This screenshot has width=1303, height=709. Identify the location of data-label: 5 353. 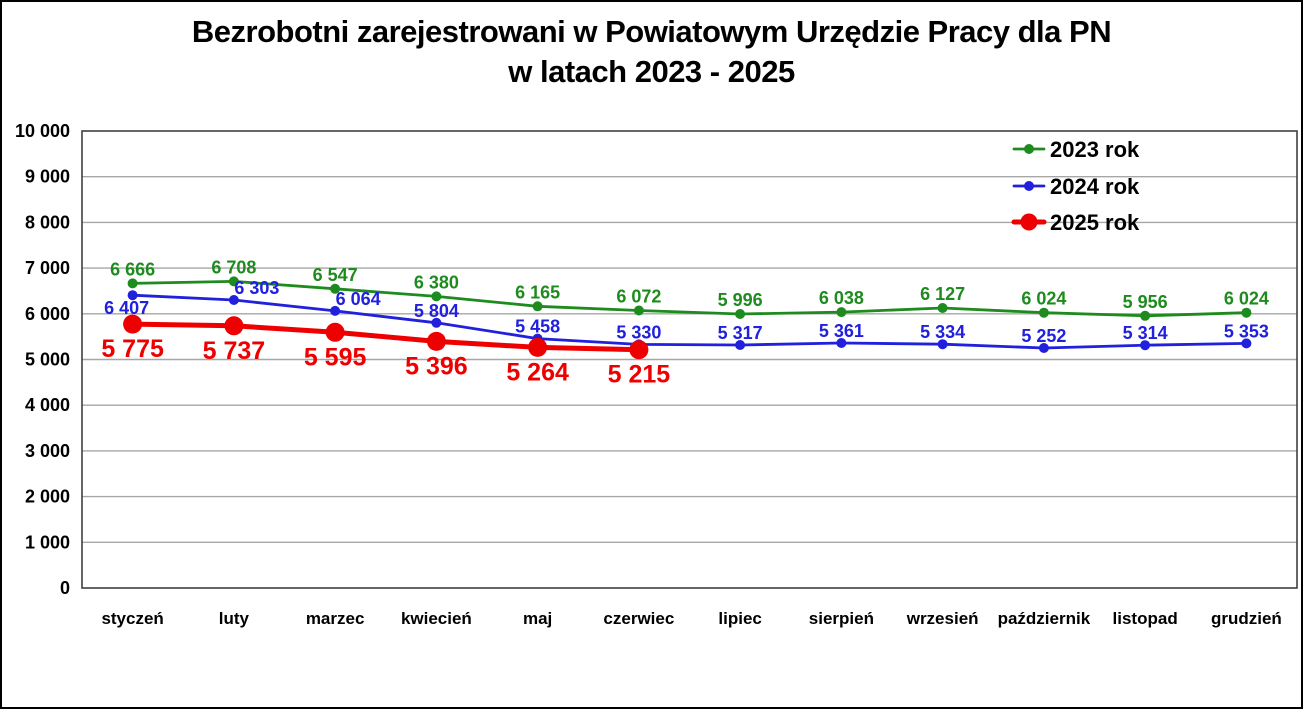
(1246, 331).